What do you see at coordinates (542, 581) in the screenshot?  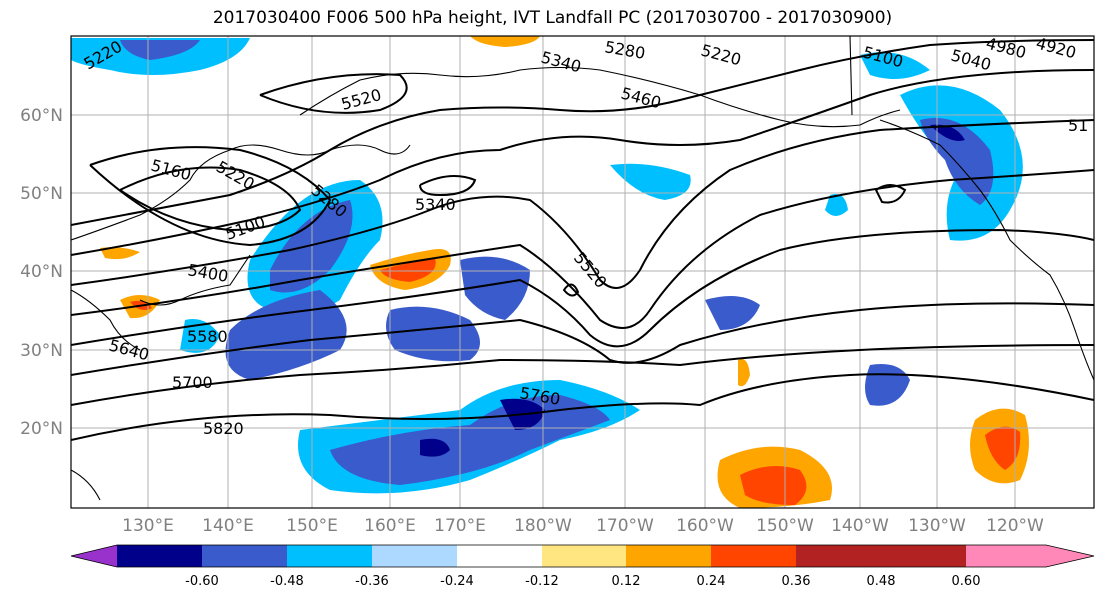 I see `colorbar-tick-label: -0.12` at bounding box center [542, 581].